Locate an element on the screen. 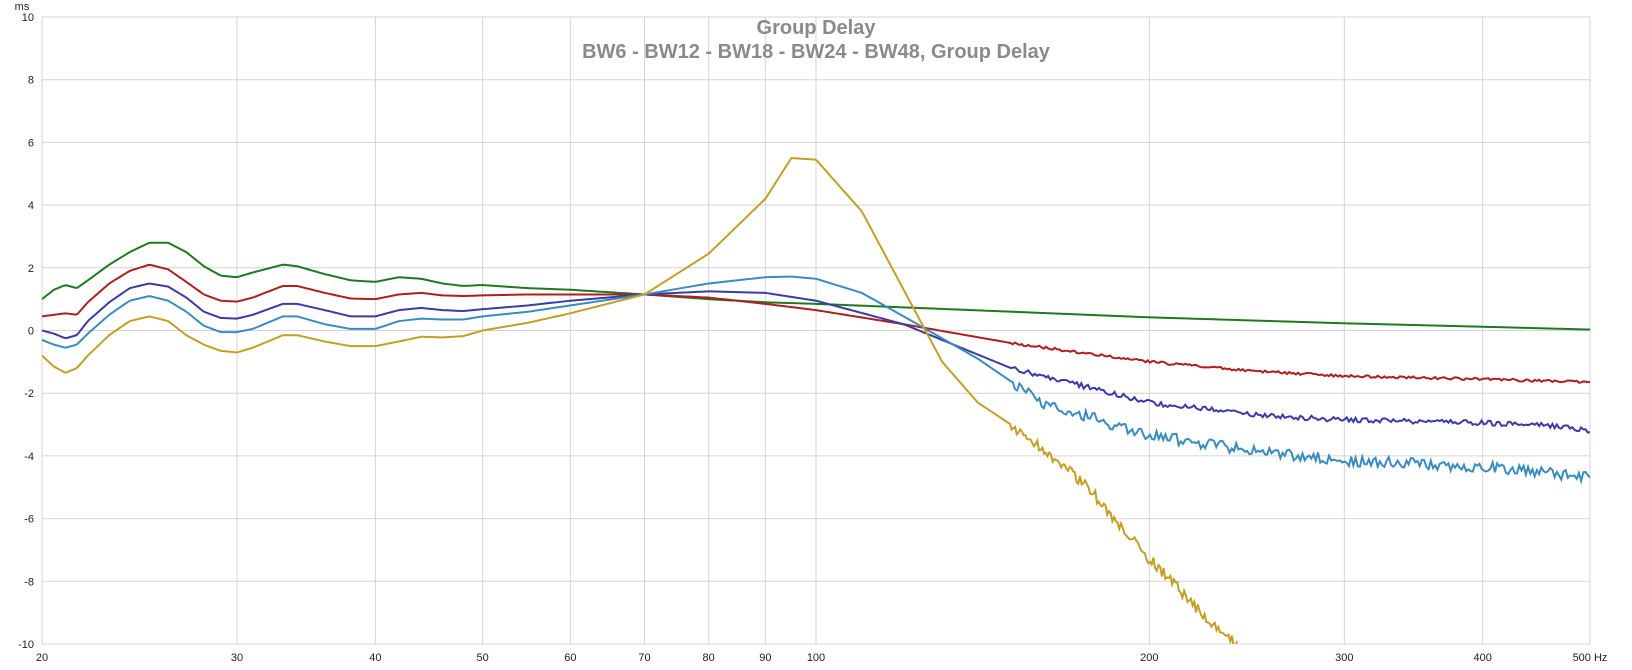  chart-title: Group Delay is located at coordinates (817, 28).